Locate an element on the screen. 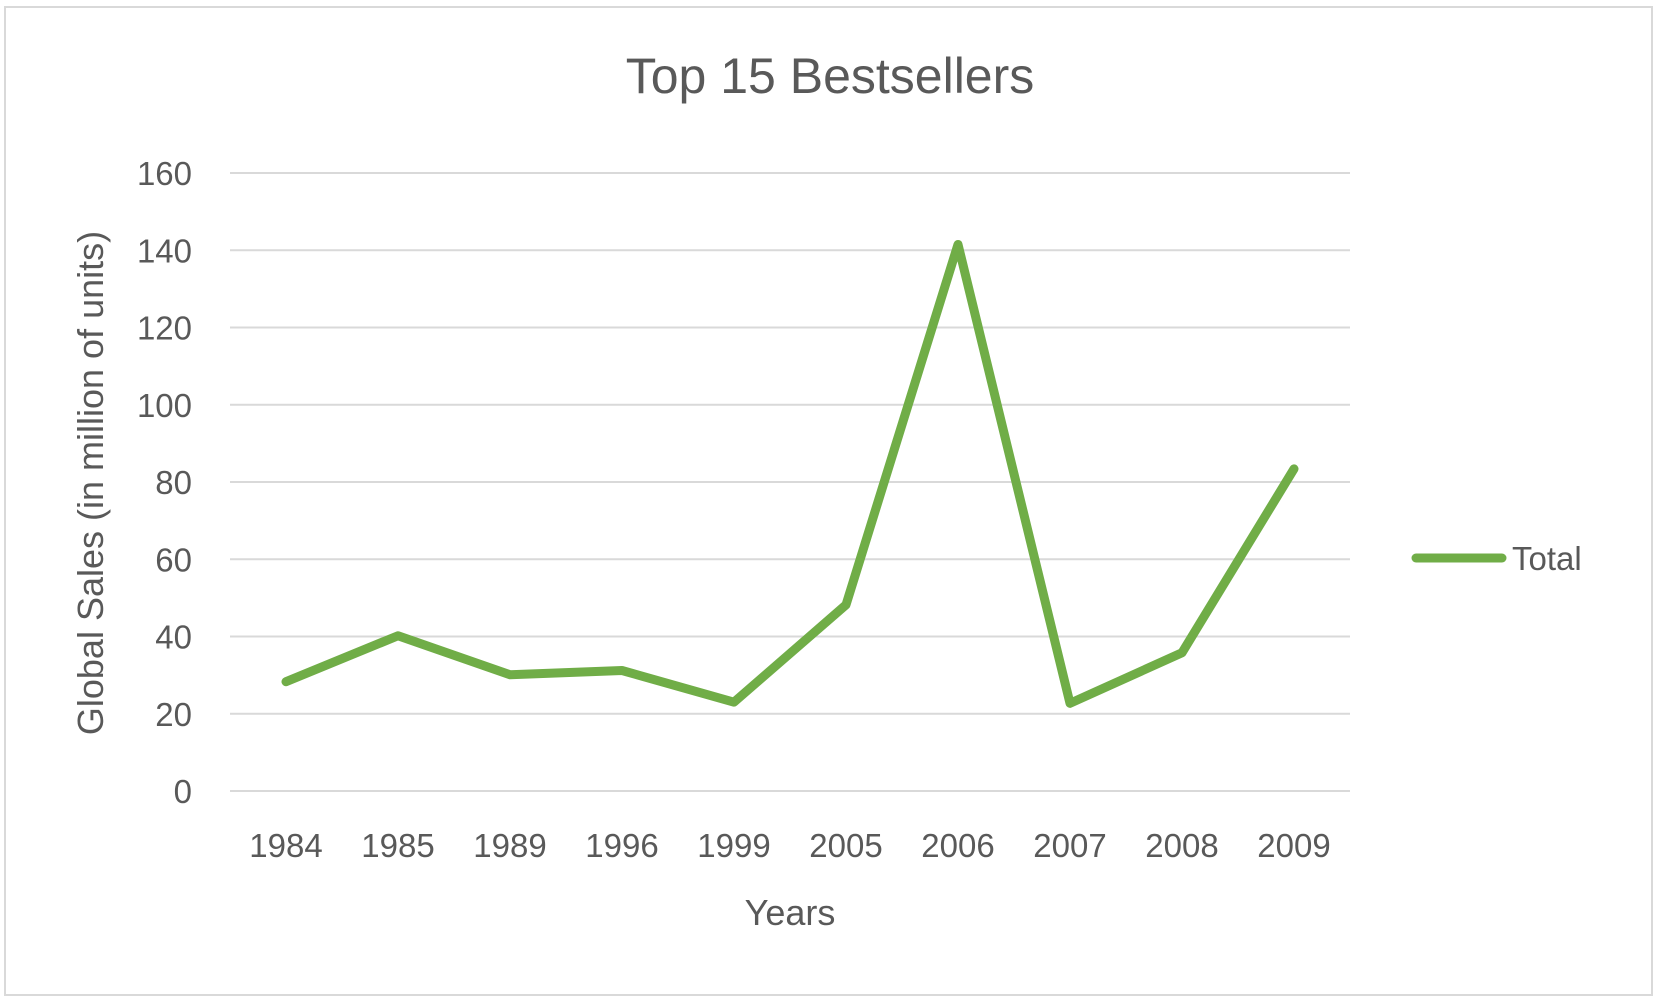  y-tick-label: 120 is located at coordinates (164, 328).